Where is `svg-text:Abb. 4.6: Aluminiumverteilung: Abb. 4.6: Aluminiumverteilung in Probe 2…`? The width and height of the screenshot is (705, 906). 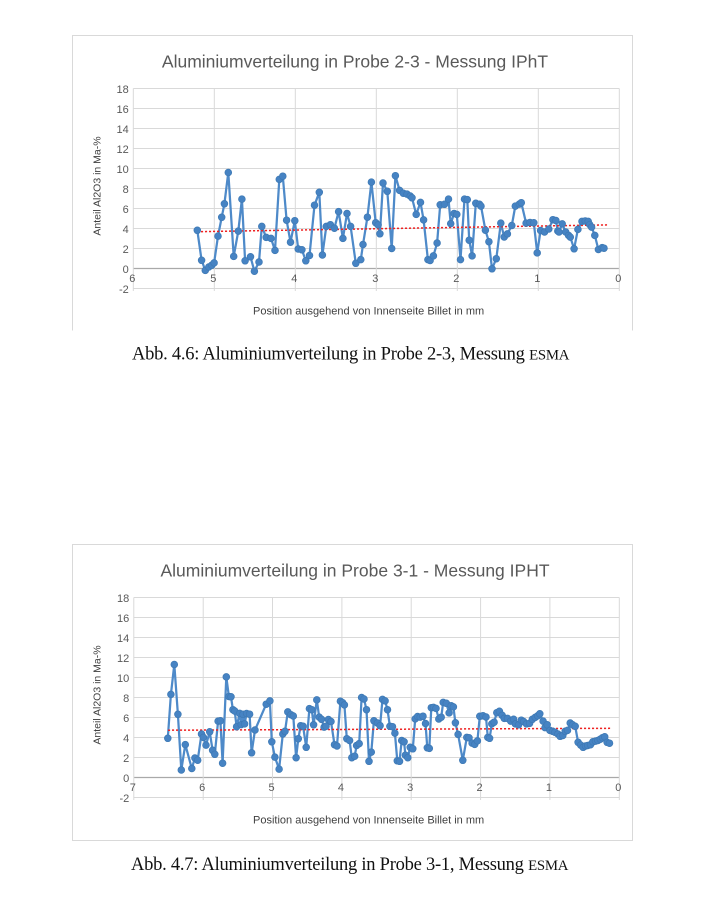 svg-text:Abb. 4.6: Aluminiumverteilung: Abb. 4.6: Aluminiumverteilung in Probe 2… is located at coordinates (351, 354).